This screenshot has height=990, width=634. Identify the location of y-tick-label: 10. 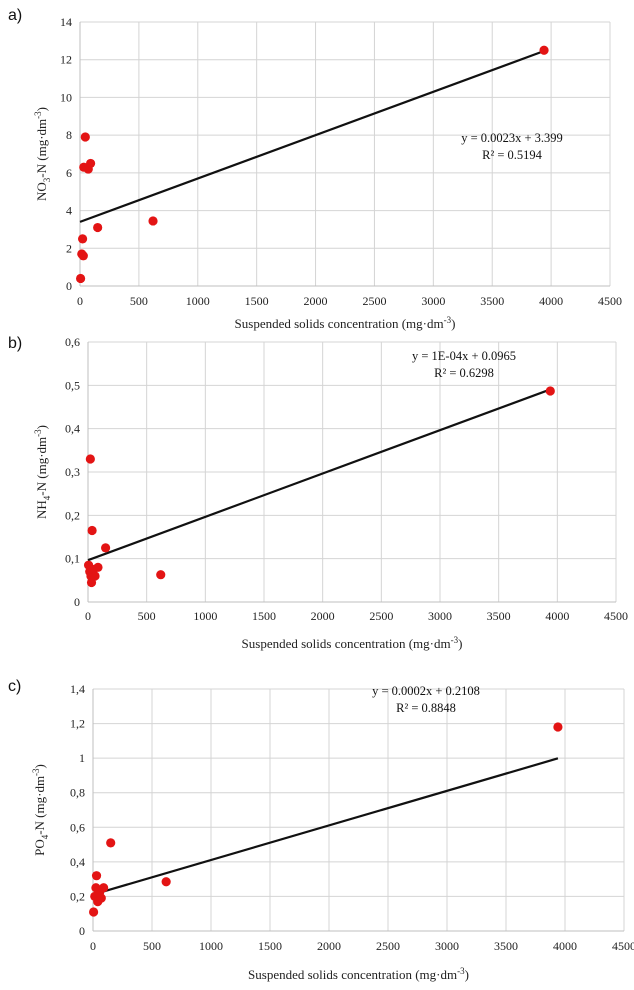
(66, 97).